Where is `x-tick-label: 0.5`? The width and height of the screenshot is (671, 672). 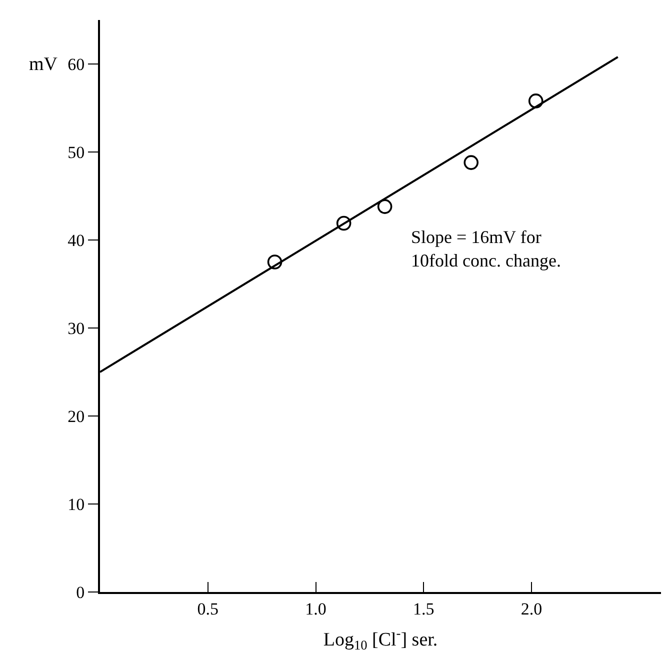 x-tick-label: 0.5 is located at coordinates (208, 608).